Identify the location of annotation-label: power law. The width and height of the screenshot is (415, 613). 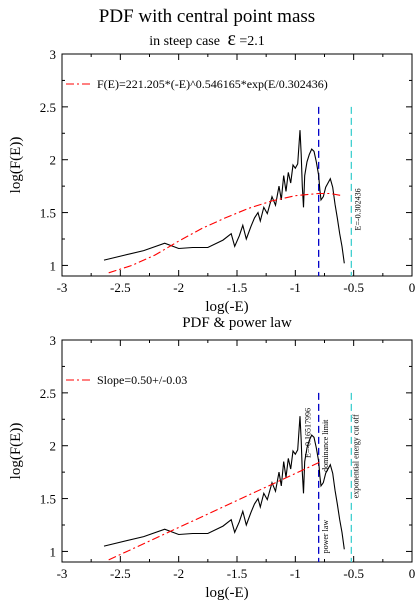
(325, 537).